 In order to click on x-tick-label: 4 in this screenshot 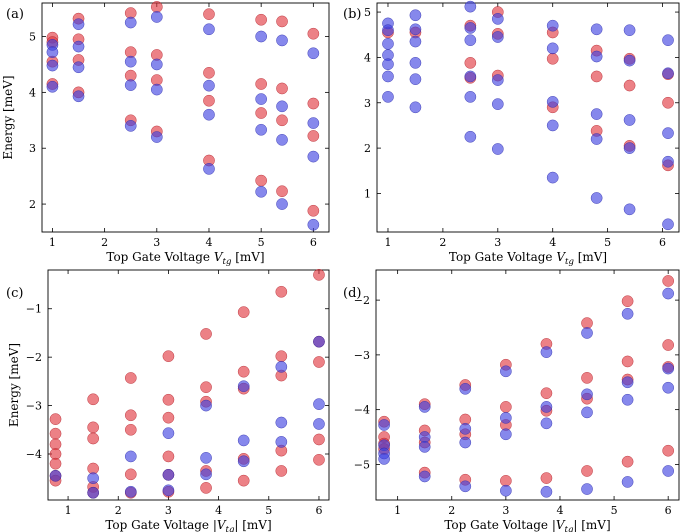, I will do `click(208, 242)`.